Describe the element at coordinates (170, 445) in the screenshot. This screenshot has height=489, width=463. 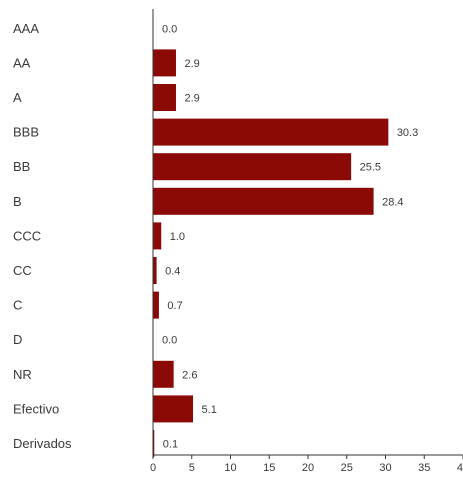
I see `value-label: 0.1` at that location.